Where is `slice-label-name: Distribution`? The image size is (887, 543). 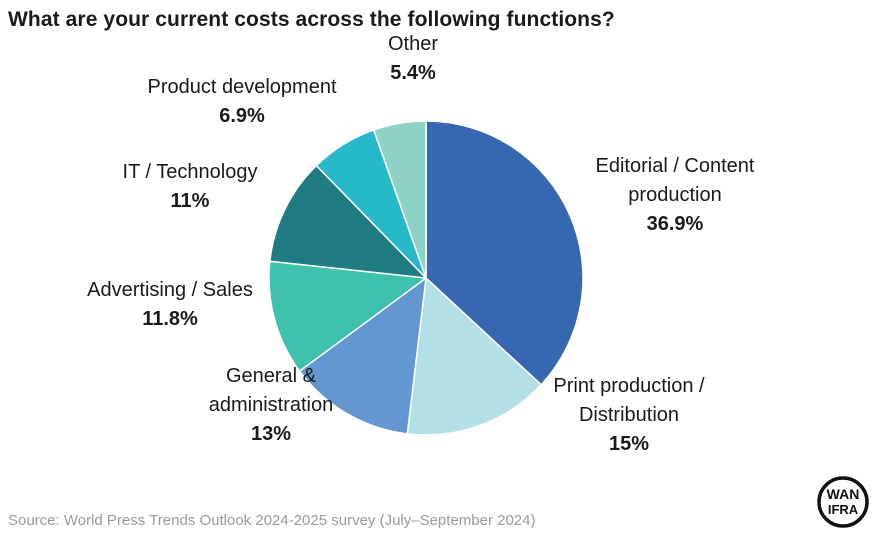 slice-label-name: Distribution is located at coordinates (629, 414).